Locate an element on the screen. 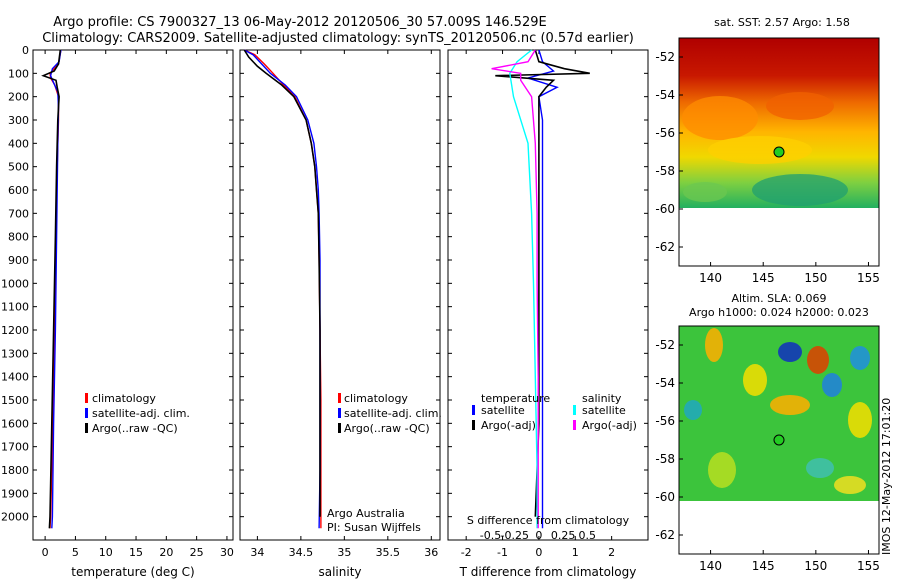  salinity-series-climatology is located at coordinates (283, 289).